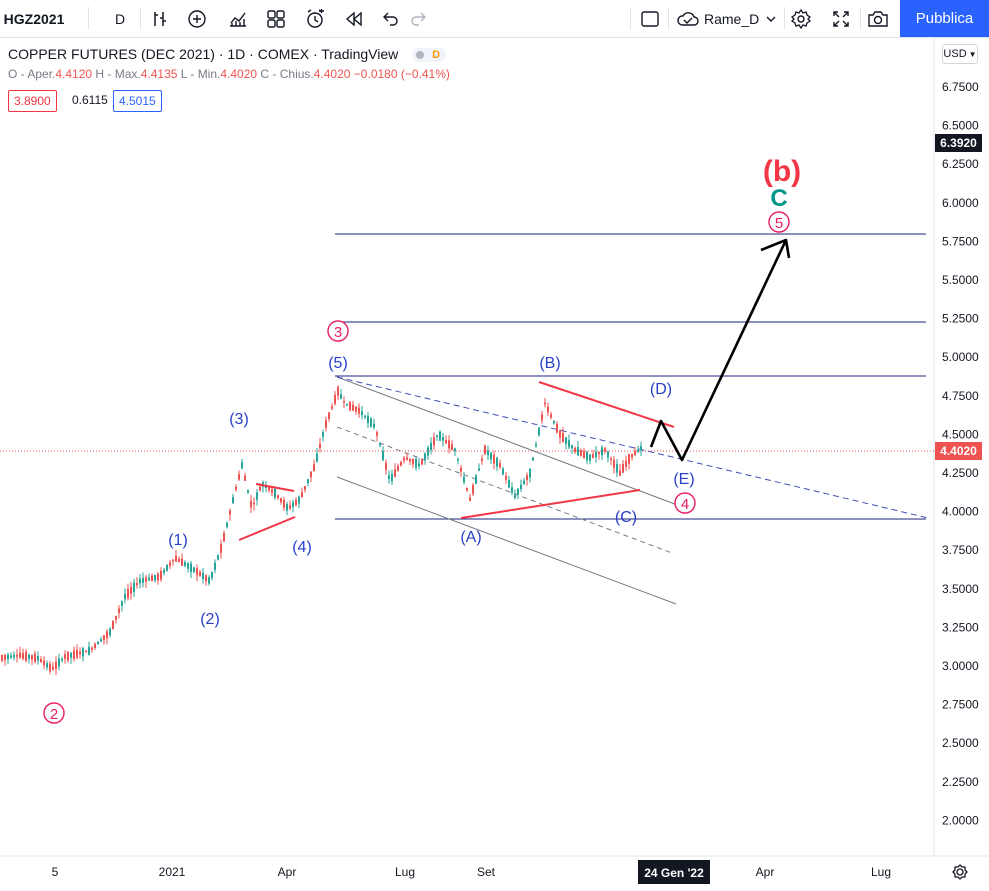 The width and height of the screenshot is (989, 891). What do you see at coordinates (120, 18) in the screenshot?
I see `interval-button: D` at bounding box center [120, 18].